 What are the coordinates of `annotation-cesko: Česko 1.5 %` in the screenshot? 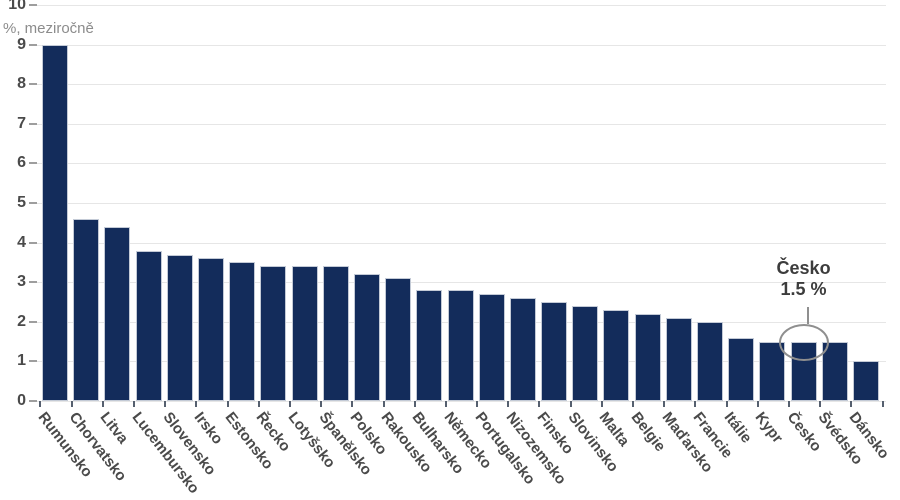 It's located at (804, 279).